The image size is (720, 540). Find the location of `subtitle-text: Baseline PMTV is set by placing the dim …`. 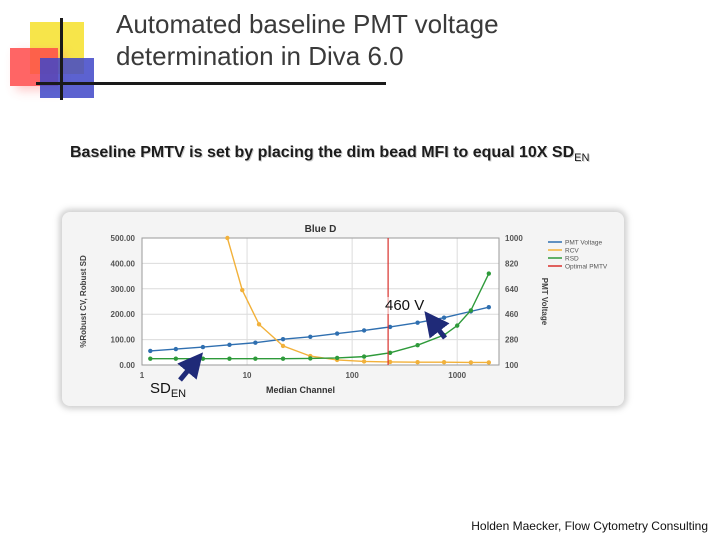

subtitle-text: Baseline PMTV is set by placing the dim … is located at coordinates (322, 152).